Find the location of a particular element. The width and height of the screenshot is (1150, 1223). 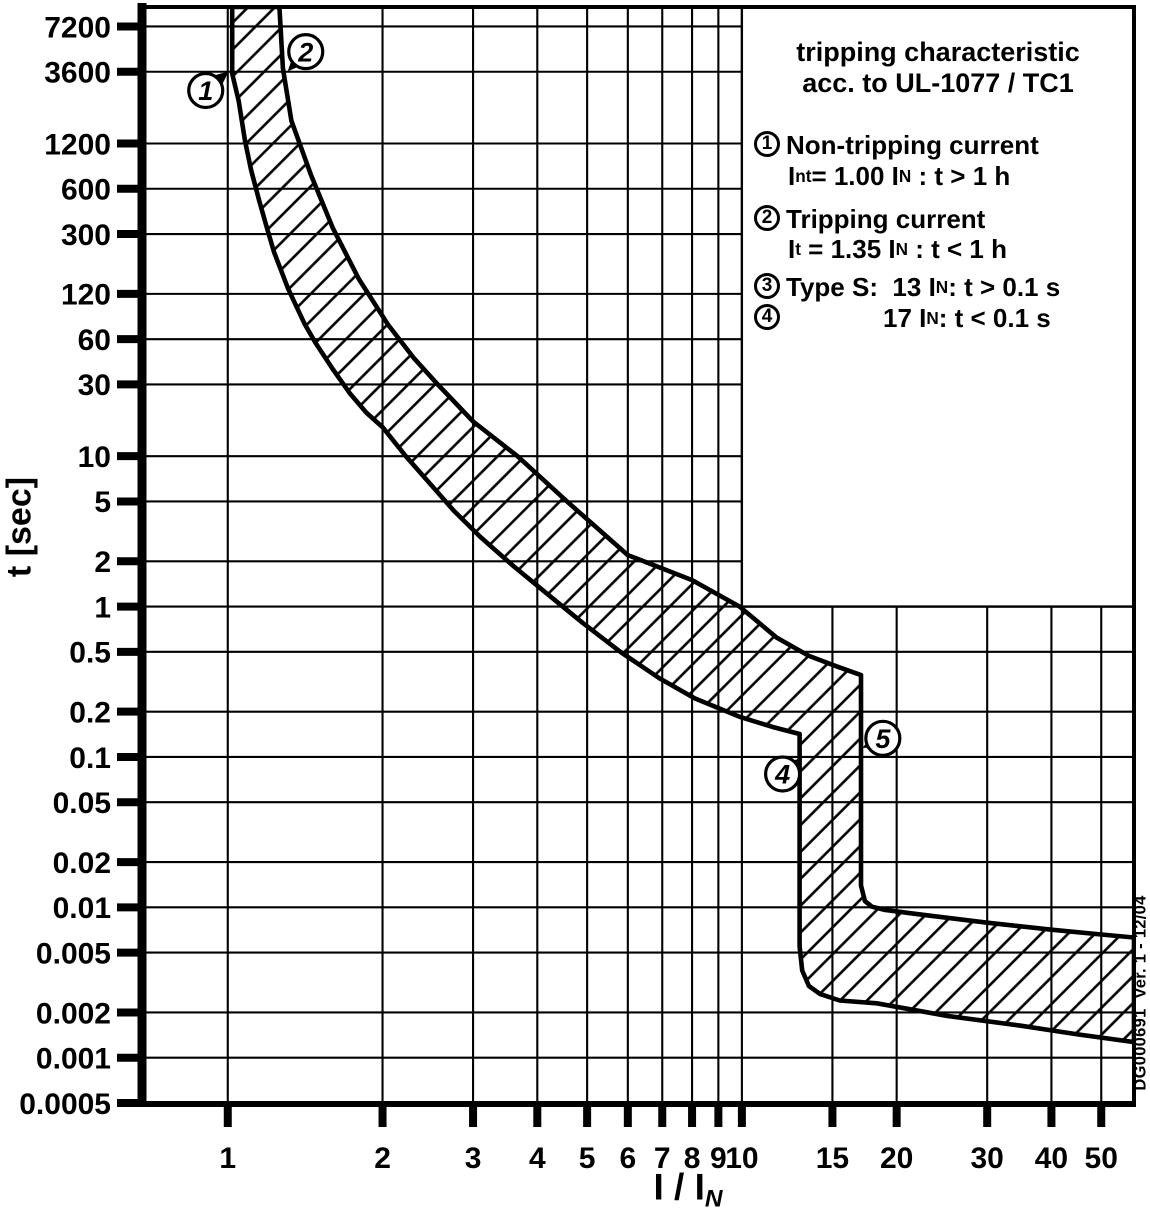

y-tick-label-5: 5 is located at coordinates (102, 502).